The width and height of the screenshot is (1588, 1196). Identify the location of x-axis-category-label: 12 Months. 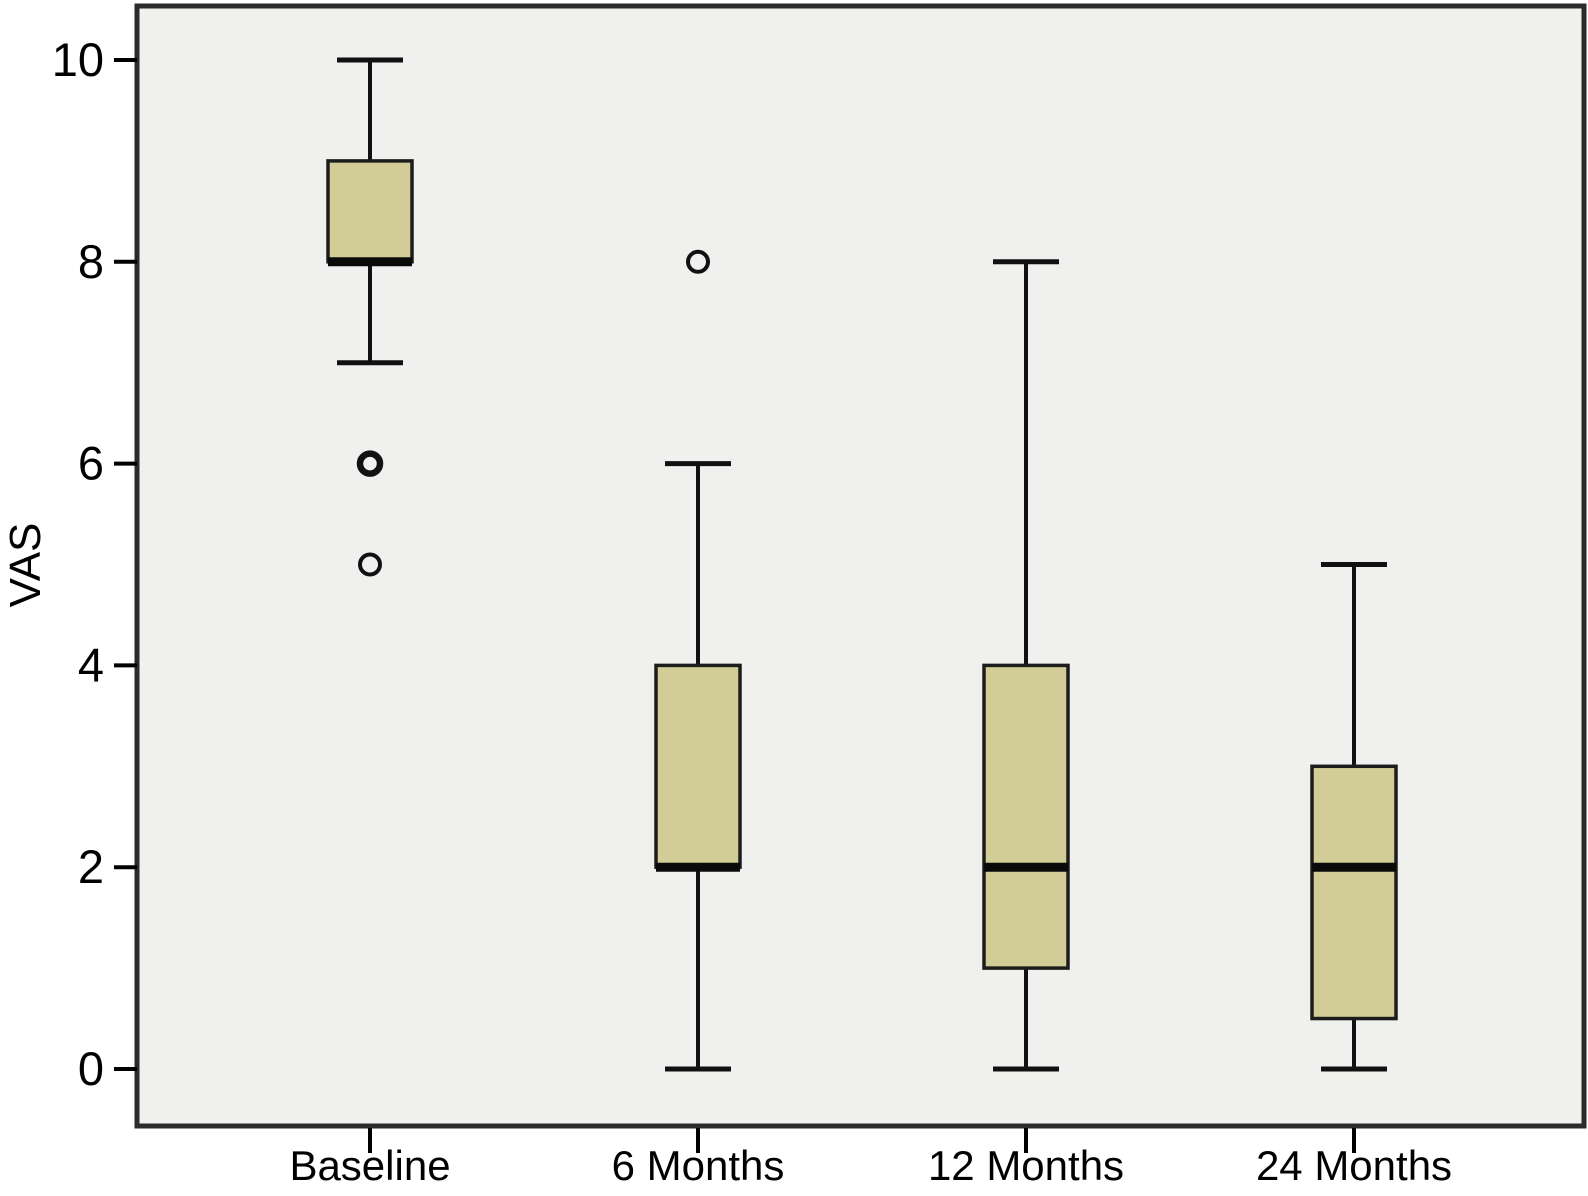
(1026, 1165).